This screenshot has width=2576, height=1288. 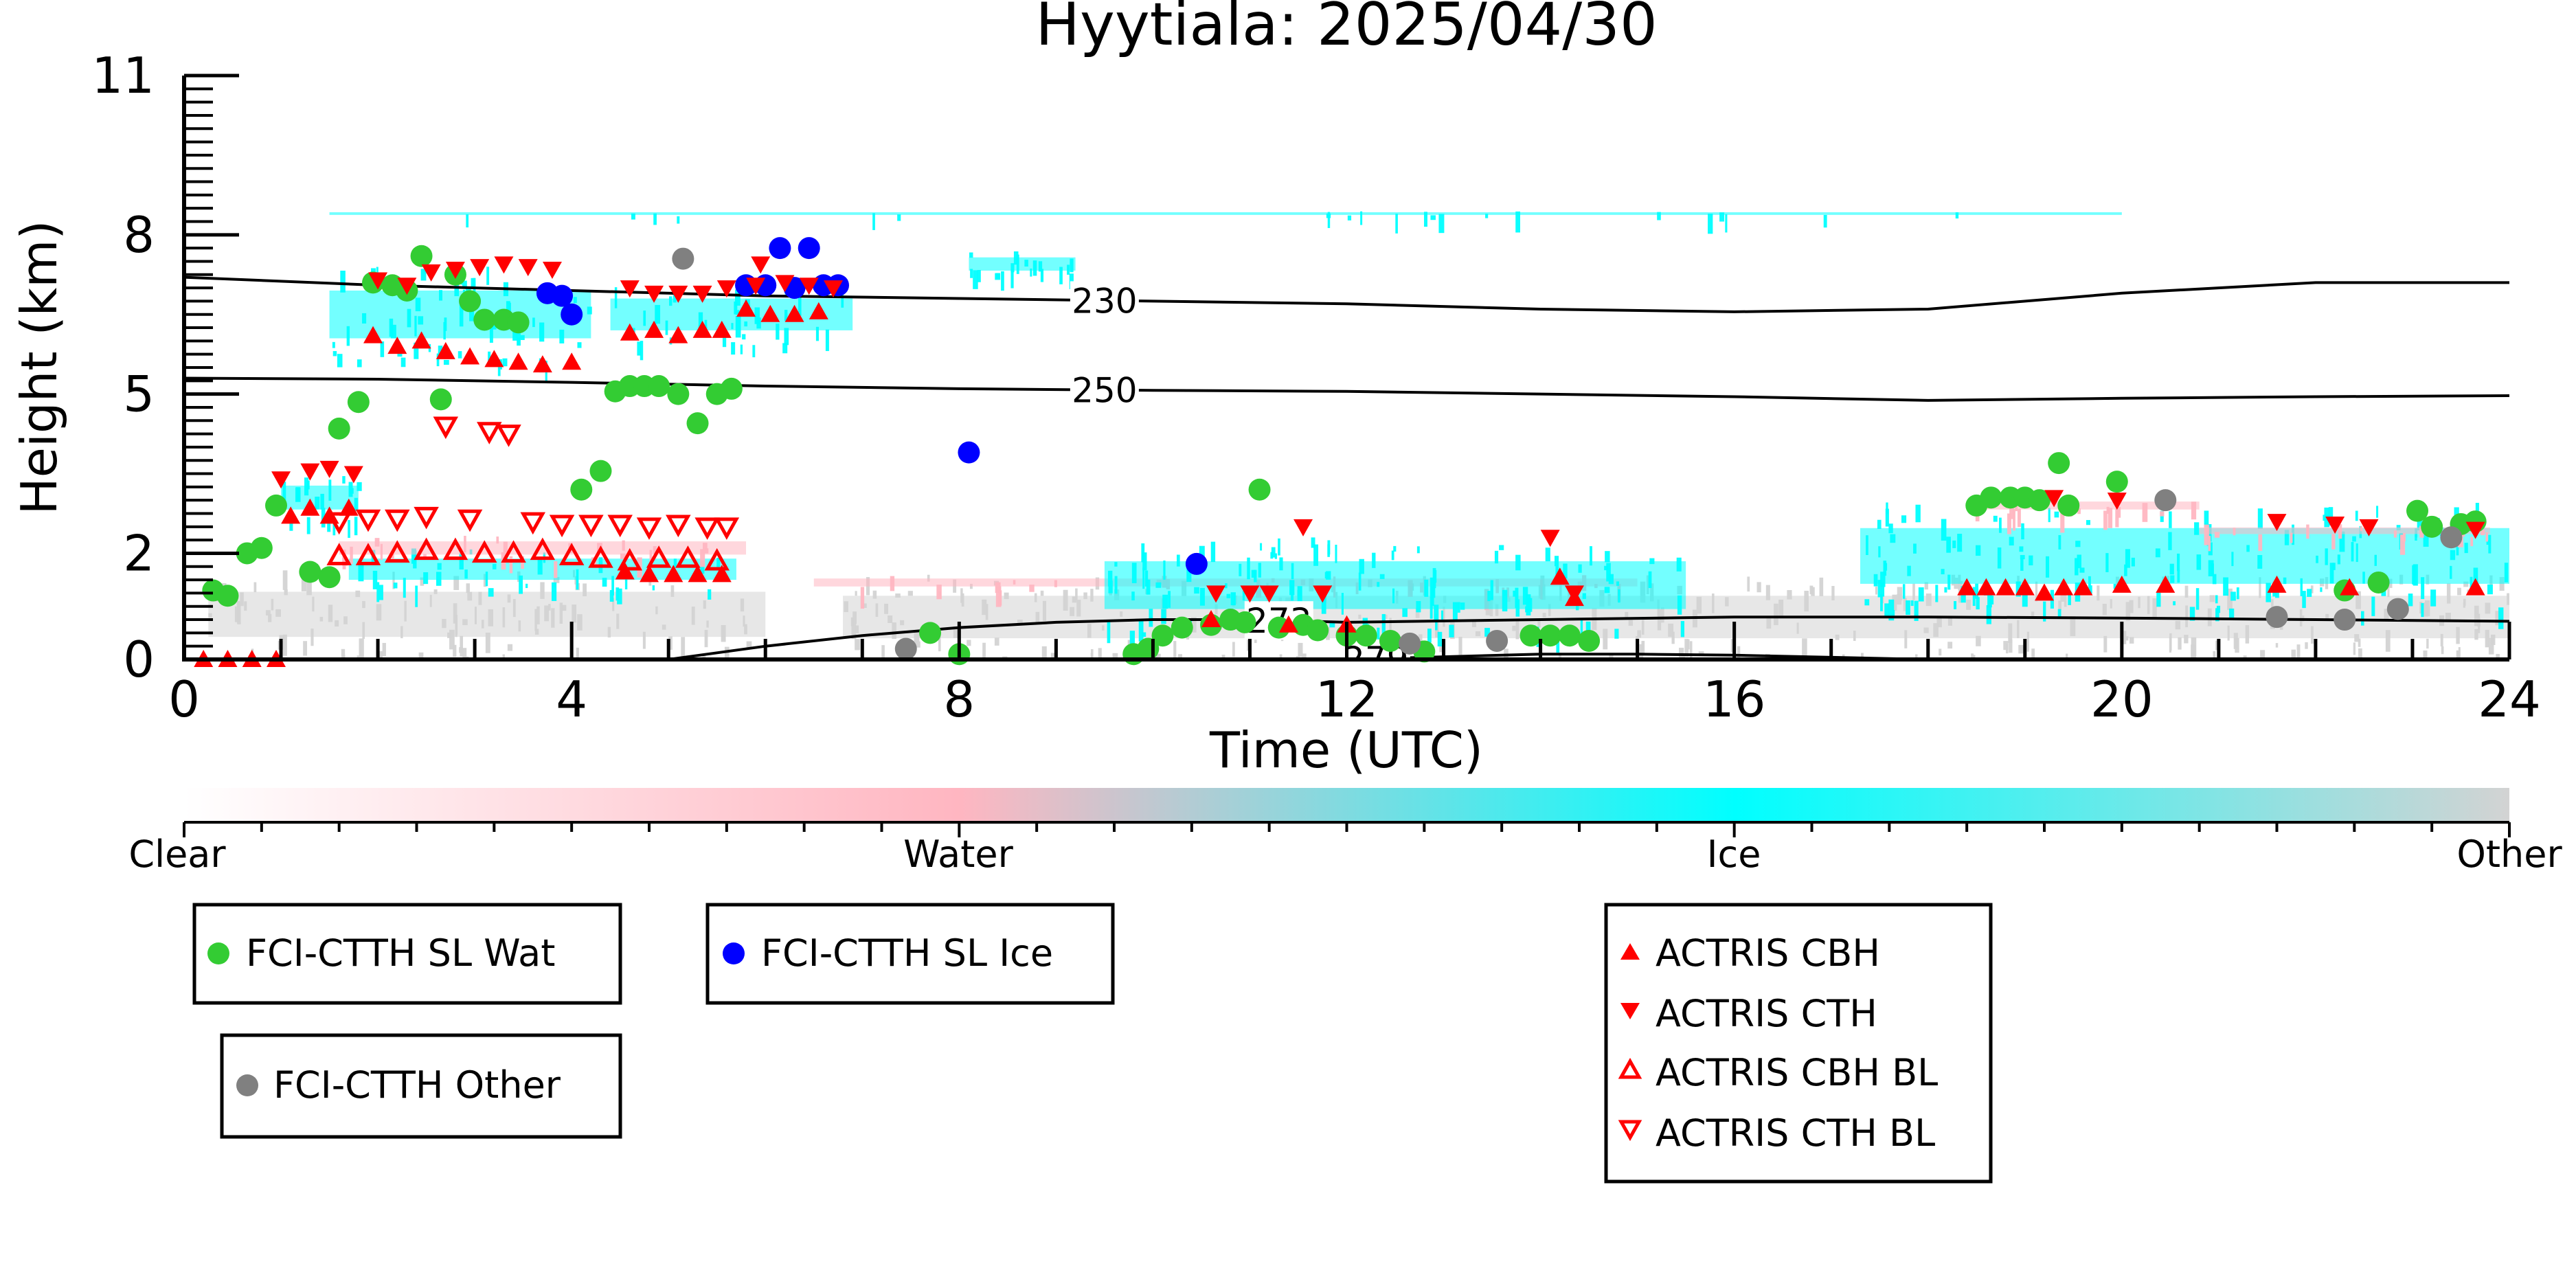 I want to click on colorbar-ticks, so click(x=1347, y=829).